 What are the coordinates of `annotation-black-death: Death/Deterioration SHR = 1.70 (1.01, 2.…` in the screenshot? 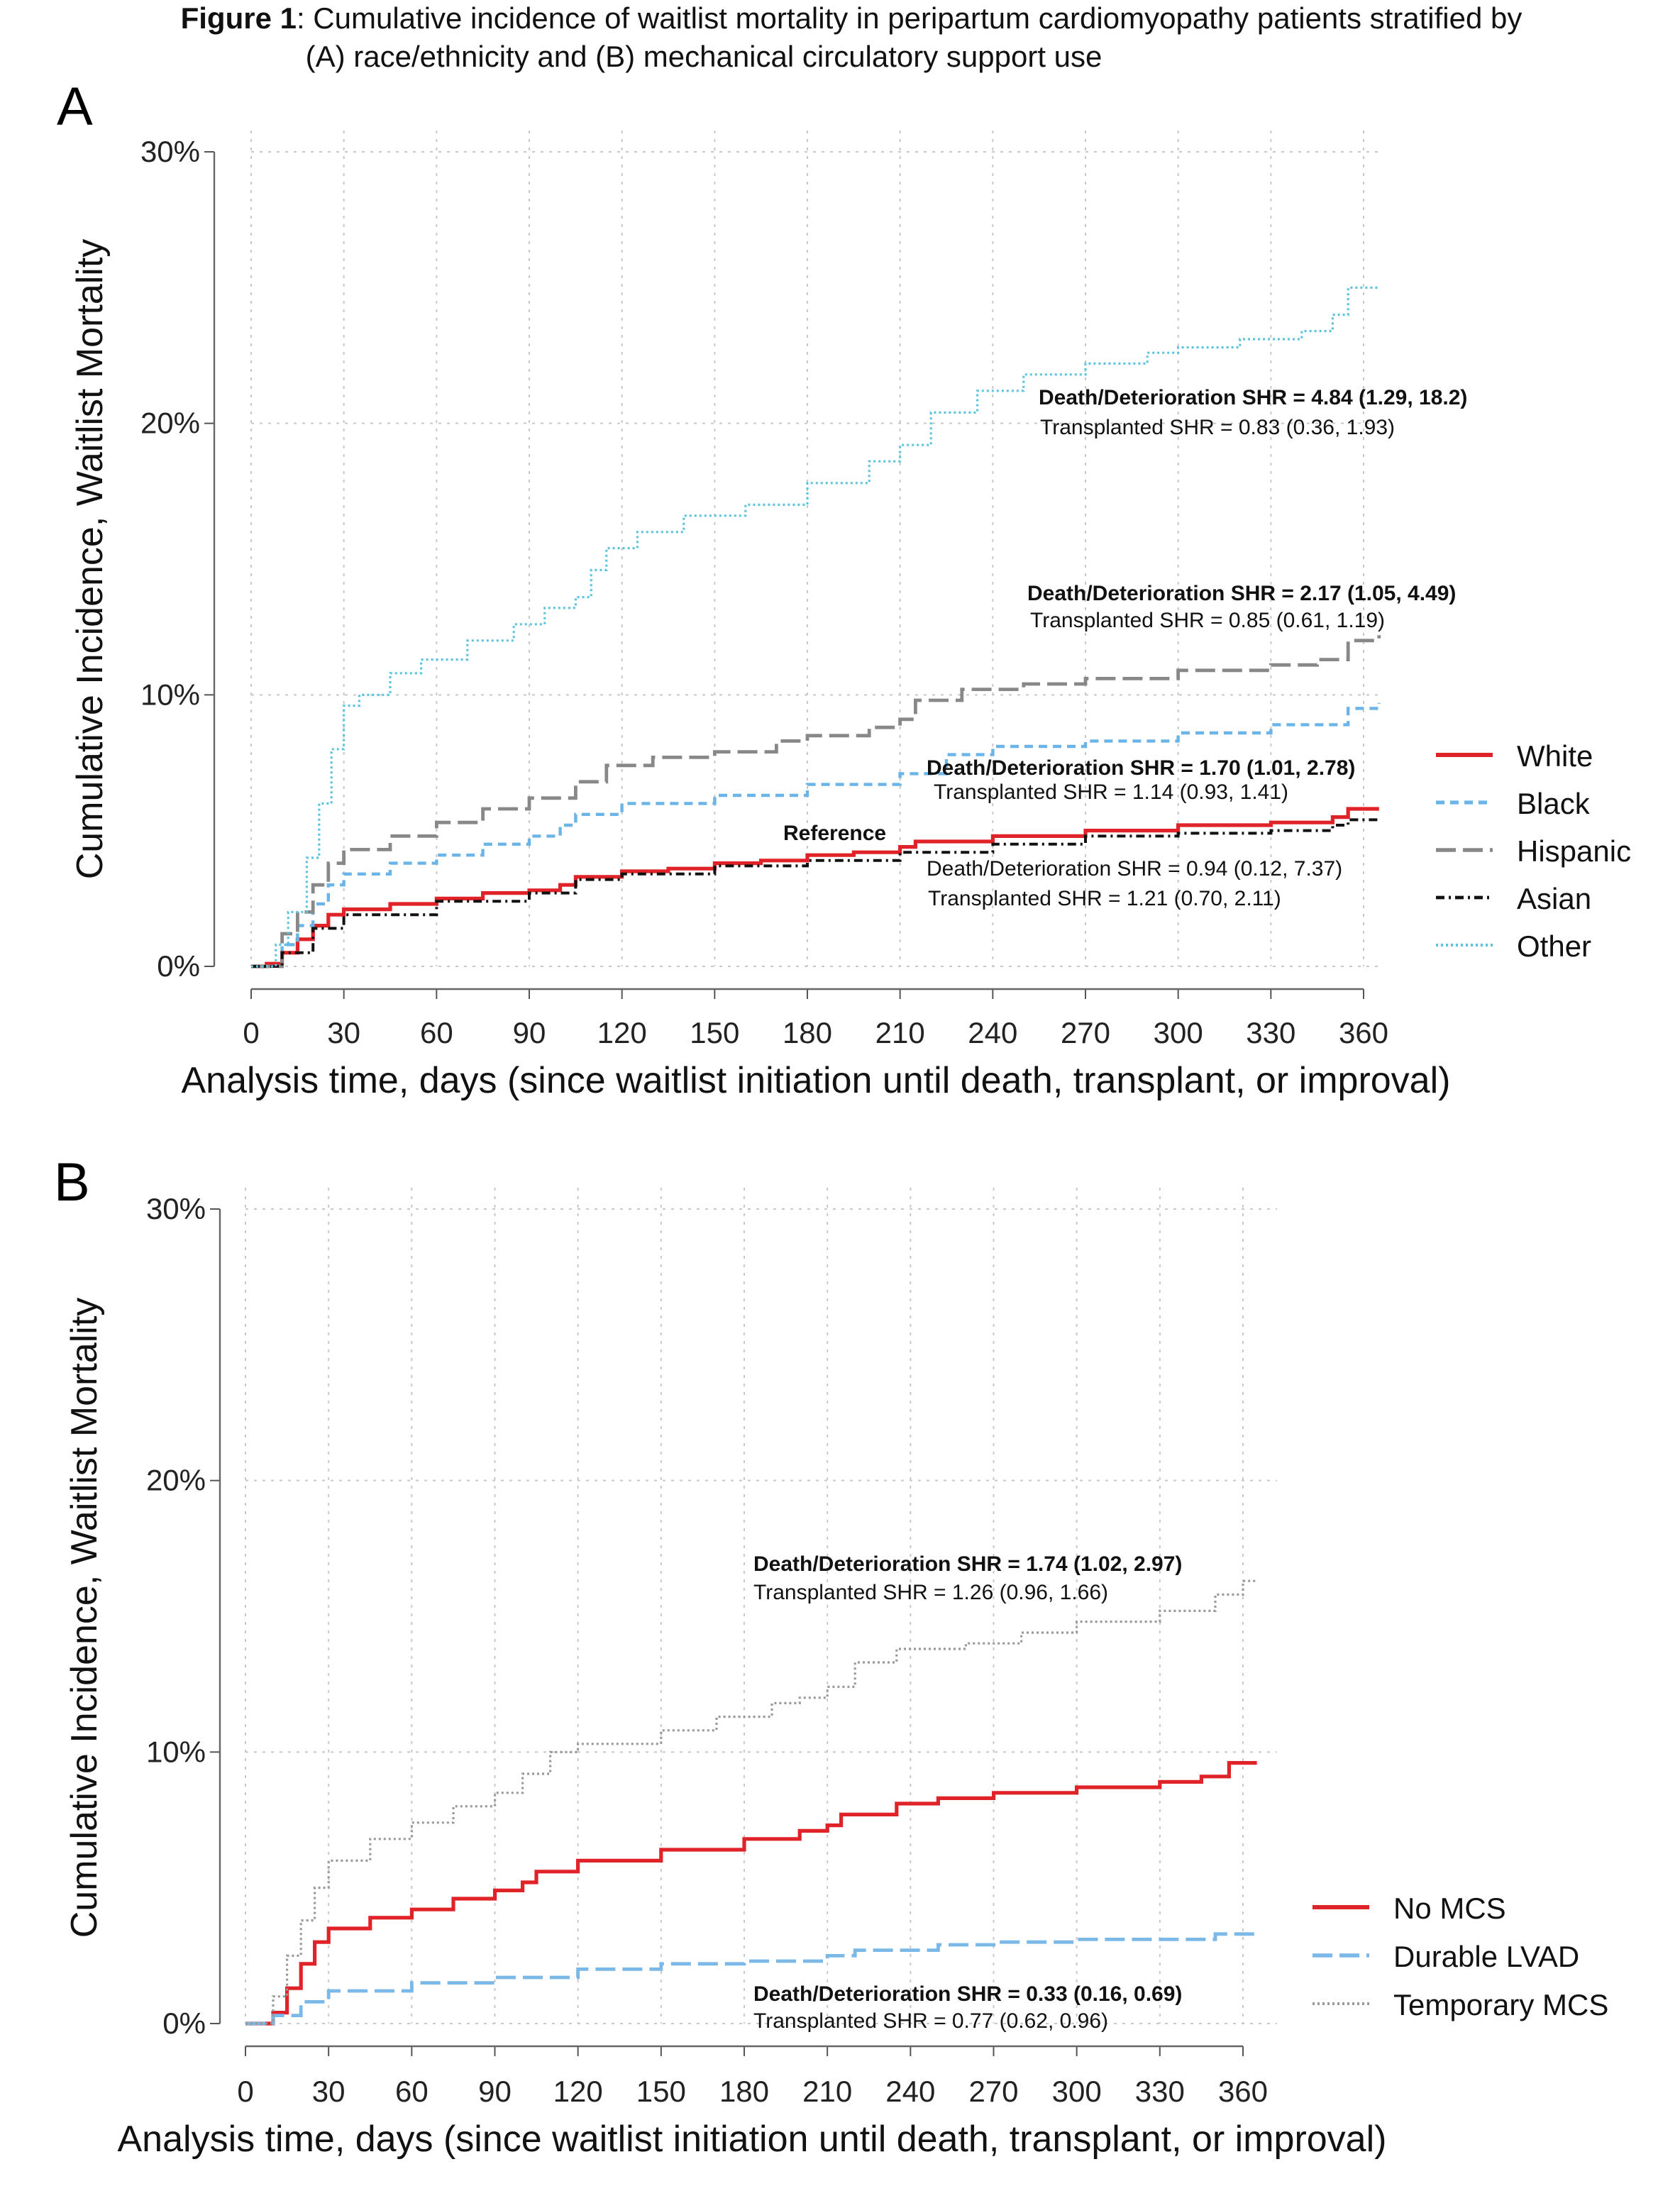 It's located at (1141, 768).